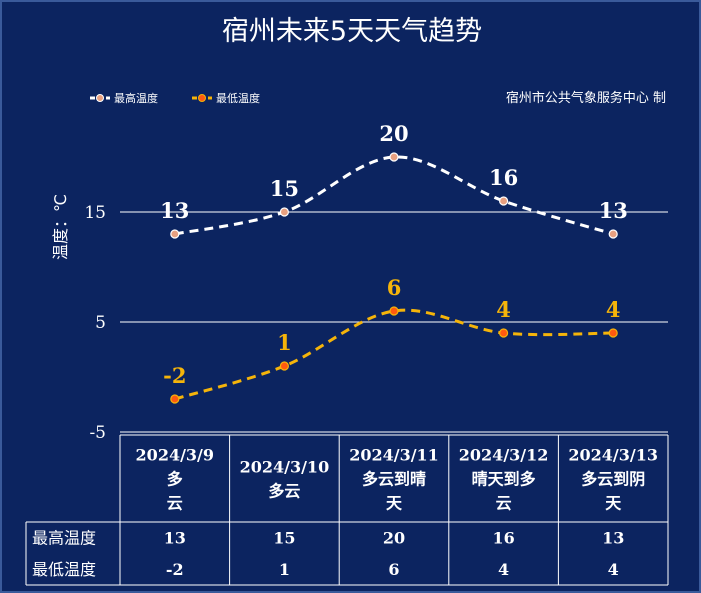  What do you see at coordinates (394, 354) in the screenshot?
I see `low-temp-line` at bounding box center [394, 354].